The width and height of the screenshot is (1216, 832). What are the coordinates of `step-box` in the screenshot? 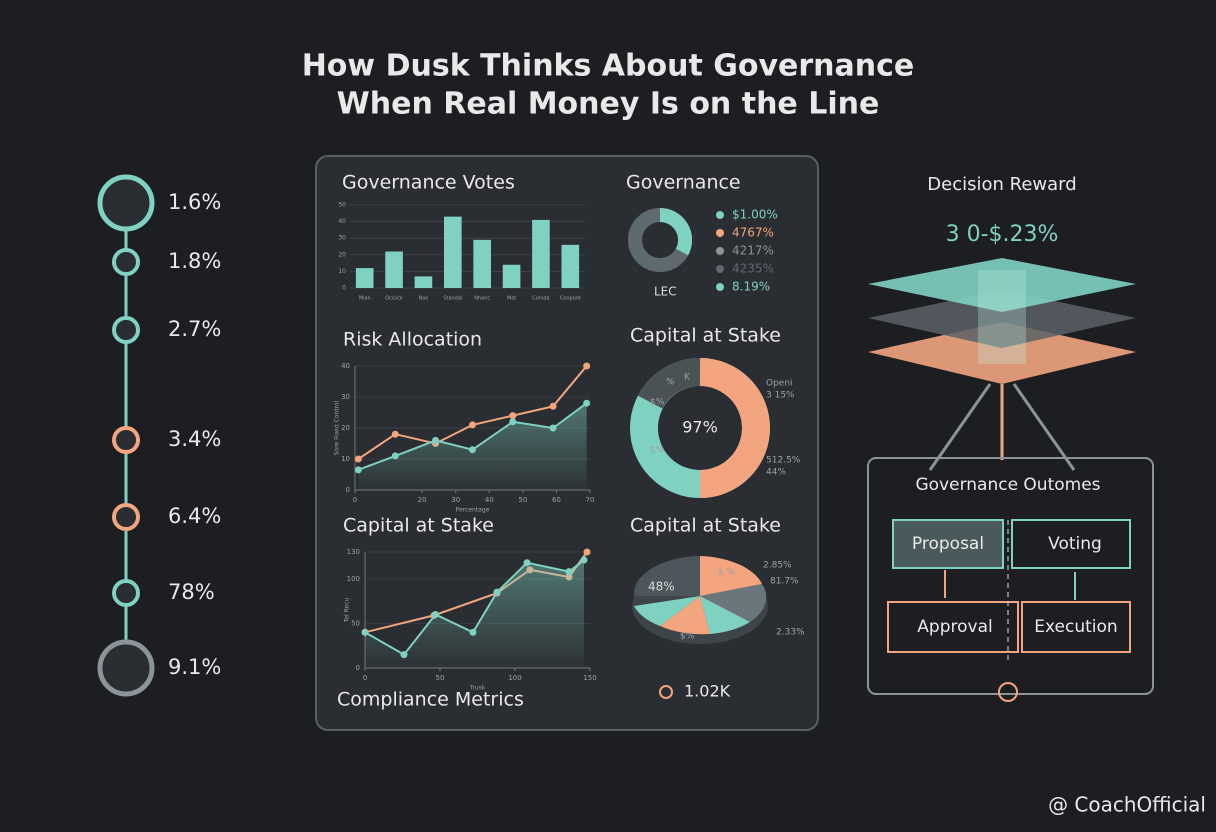 It's located at (953, 627).